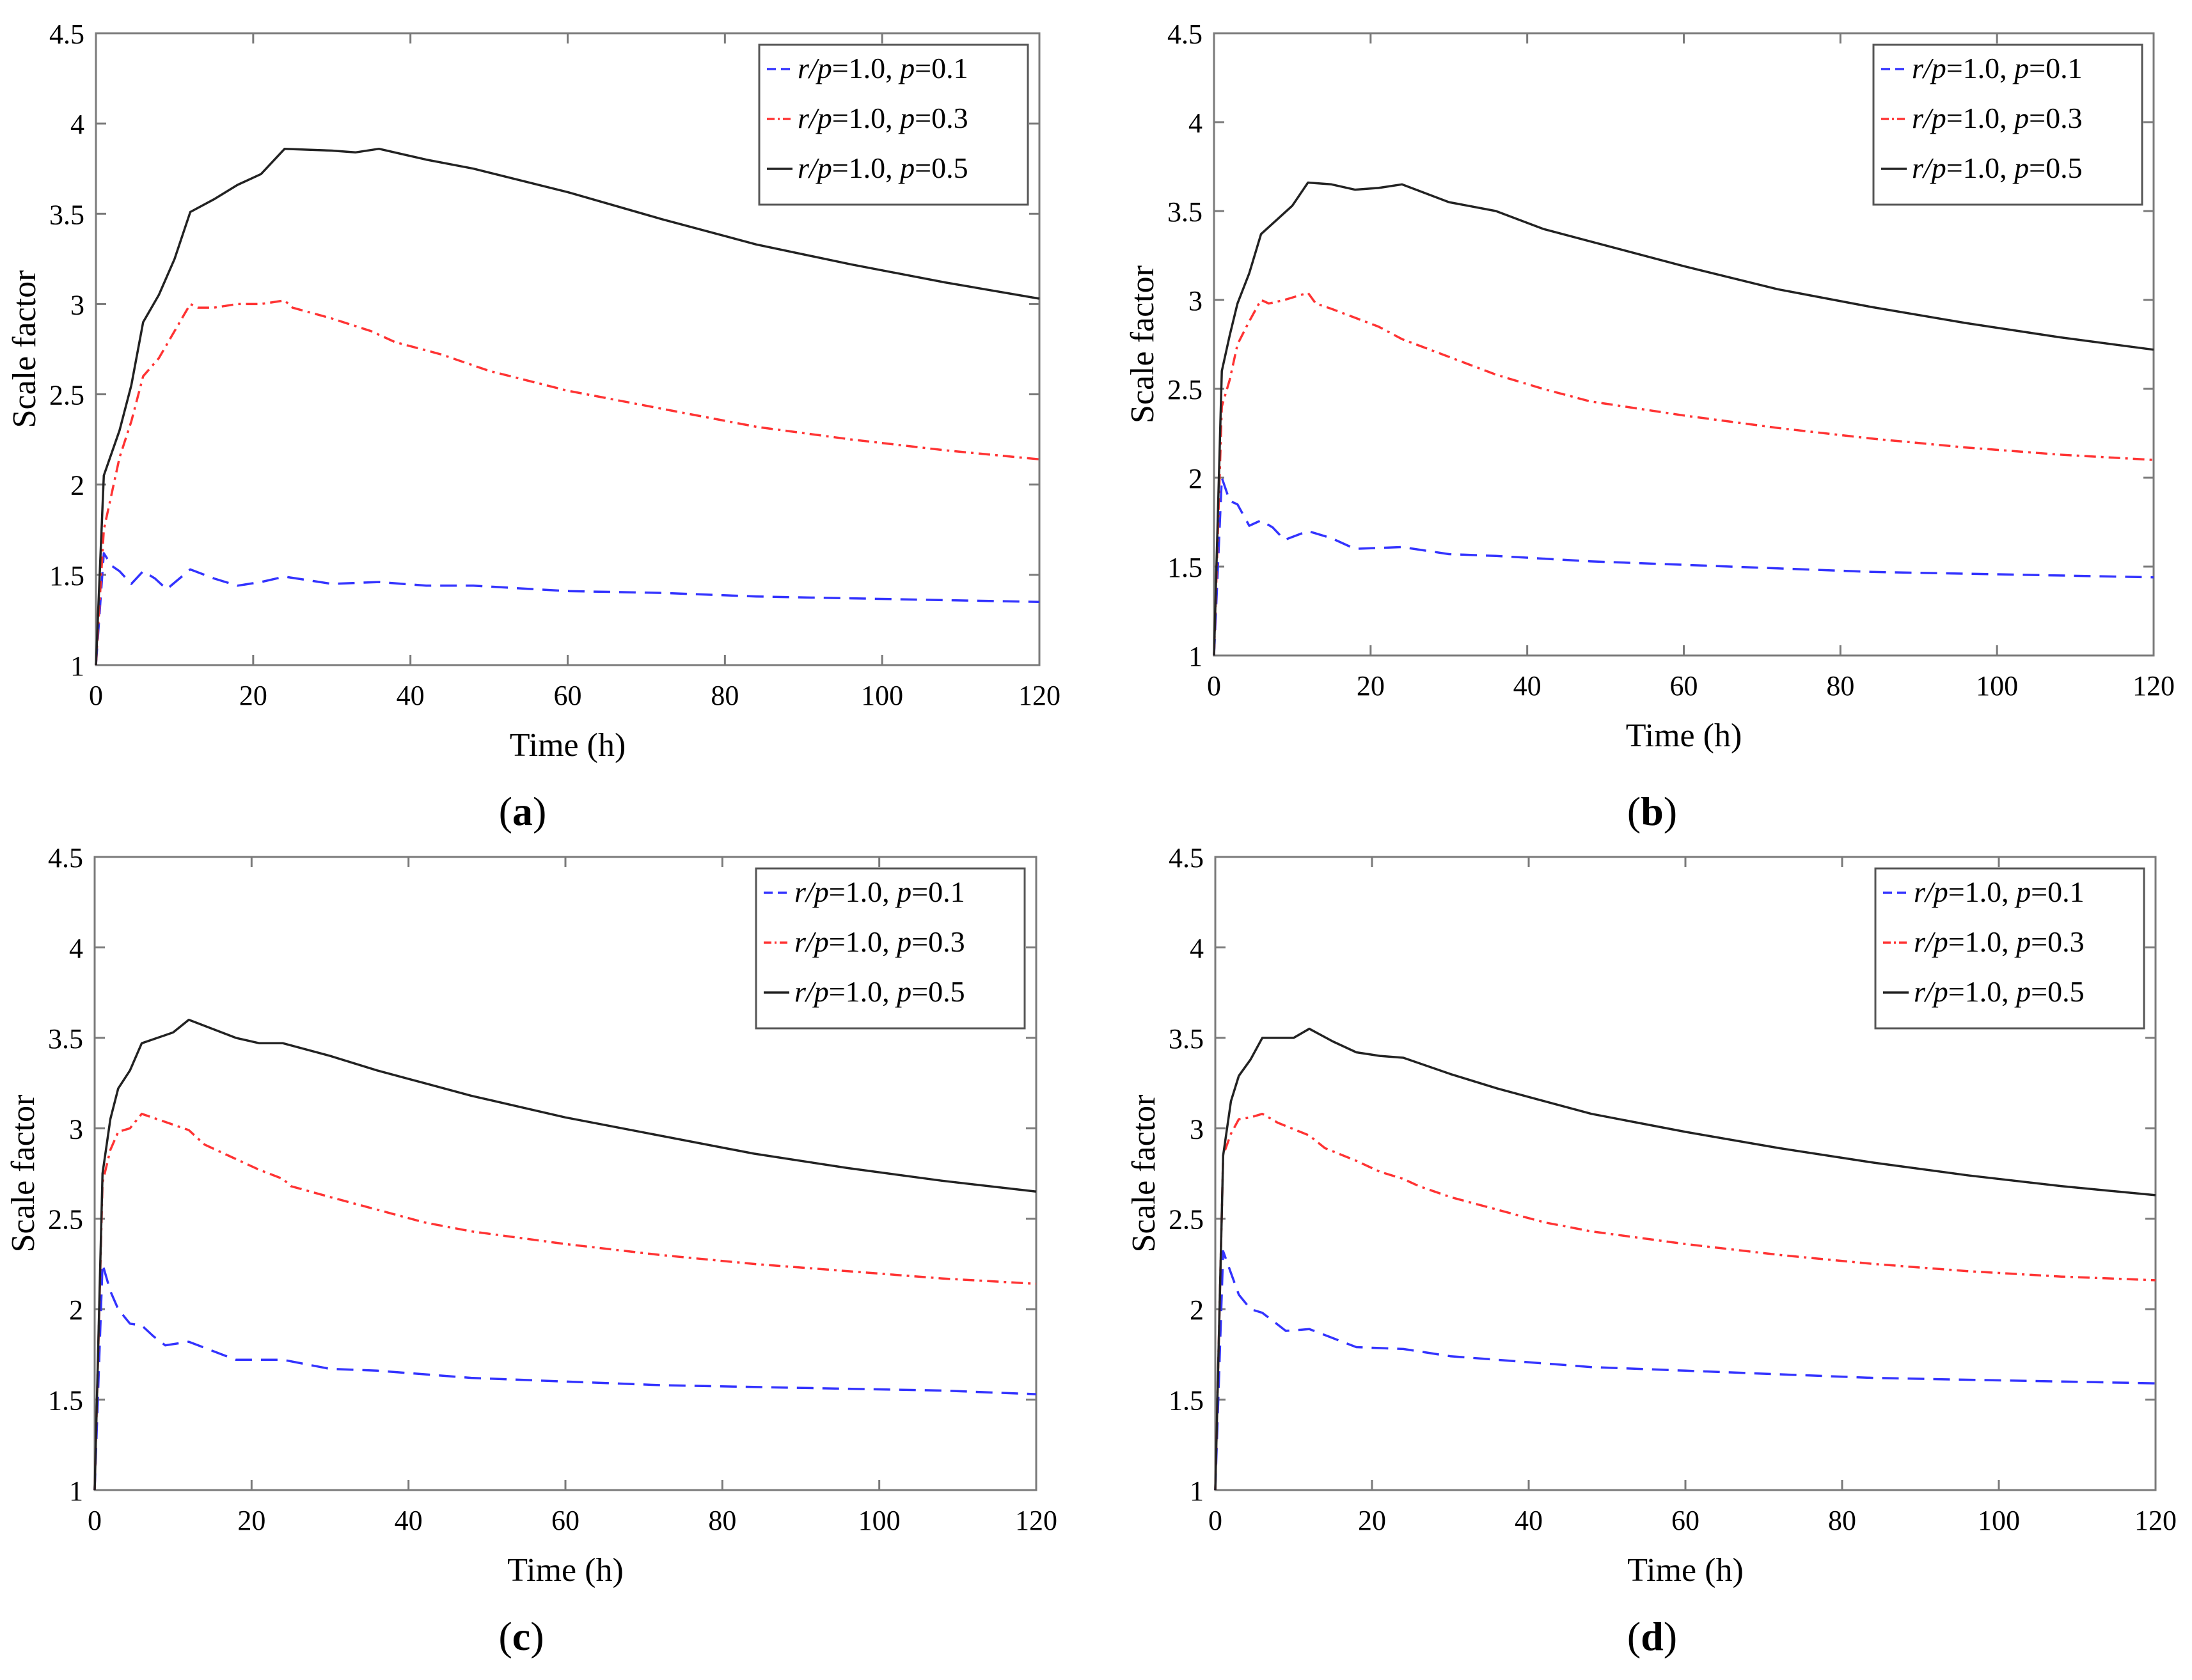  What do you see at coordinates (1652, 1636) in the screenshot?
I see `panel-caption: (d)` at bounding box center [1652, 1636].